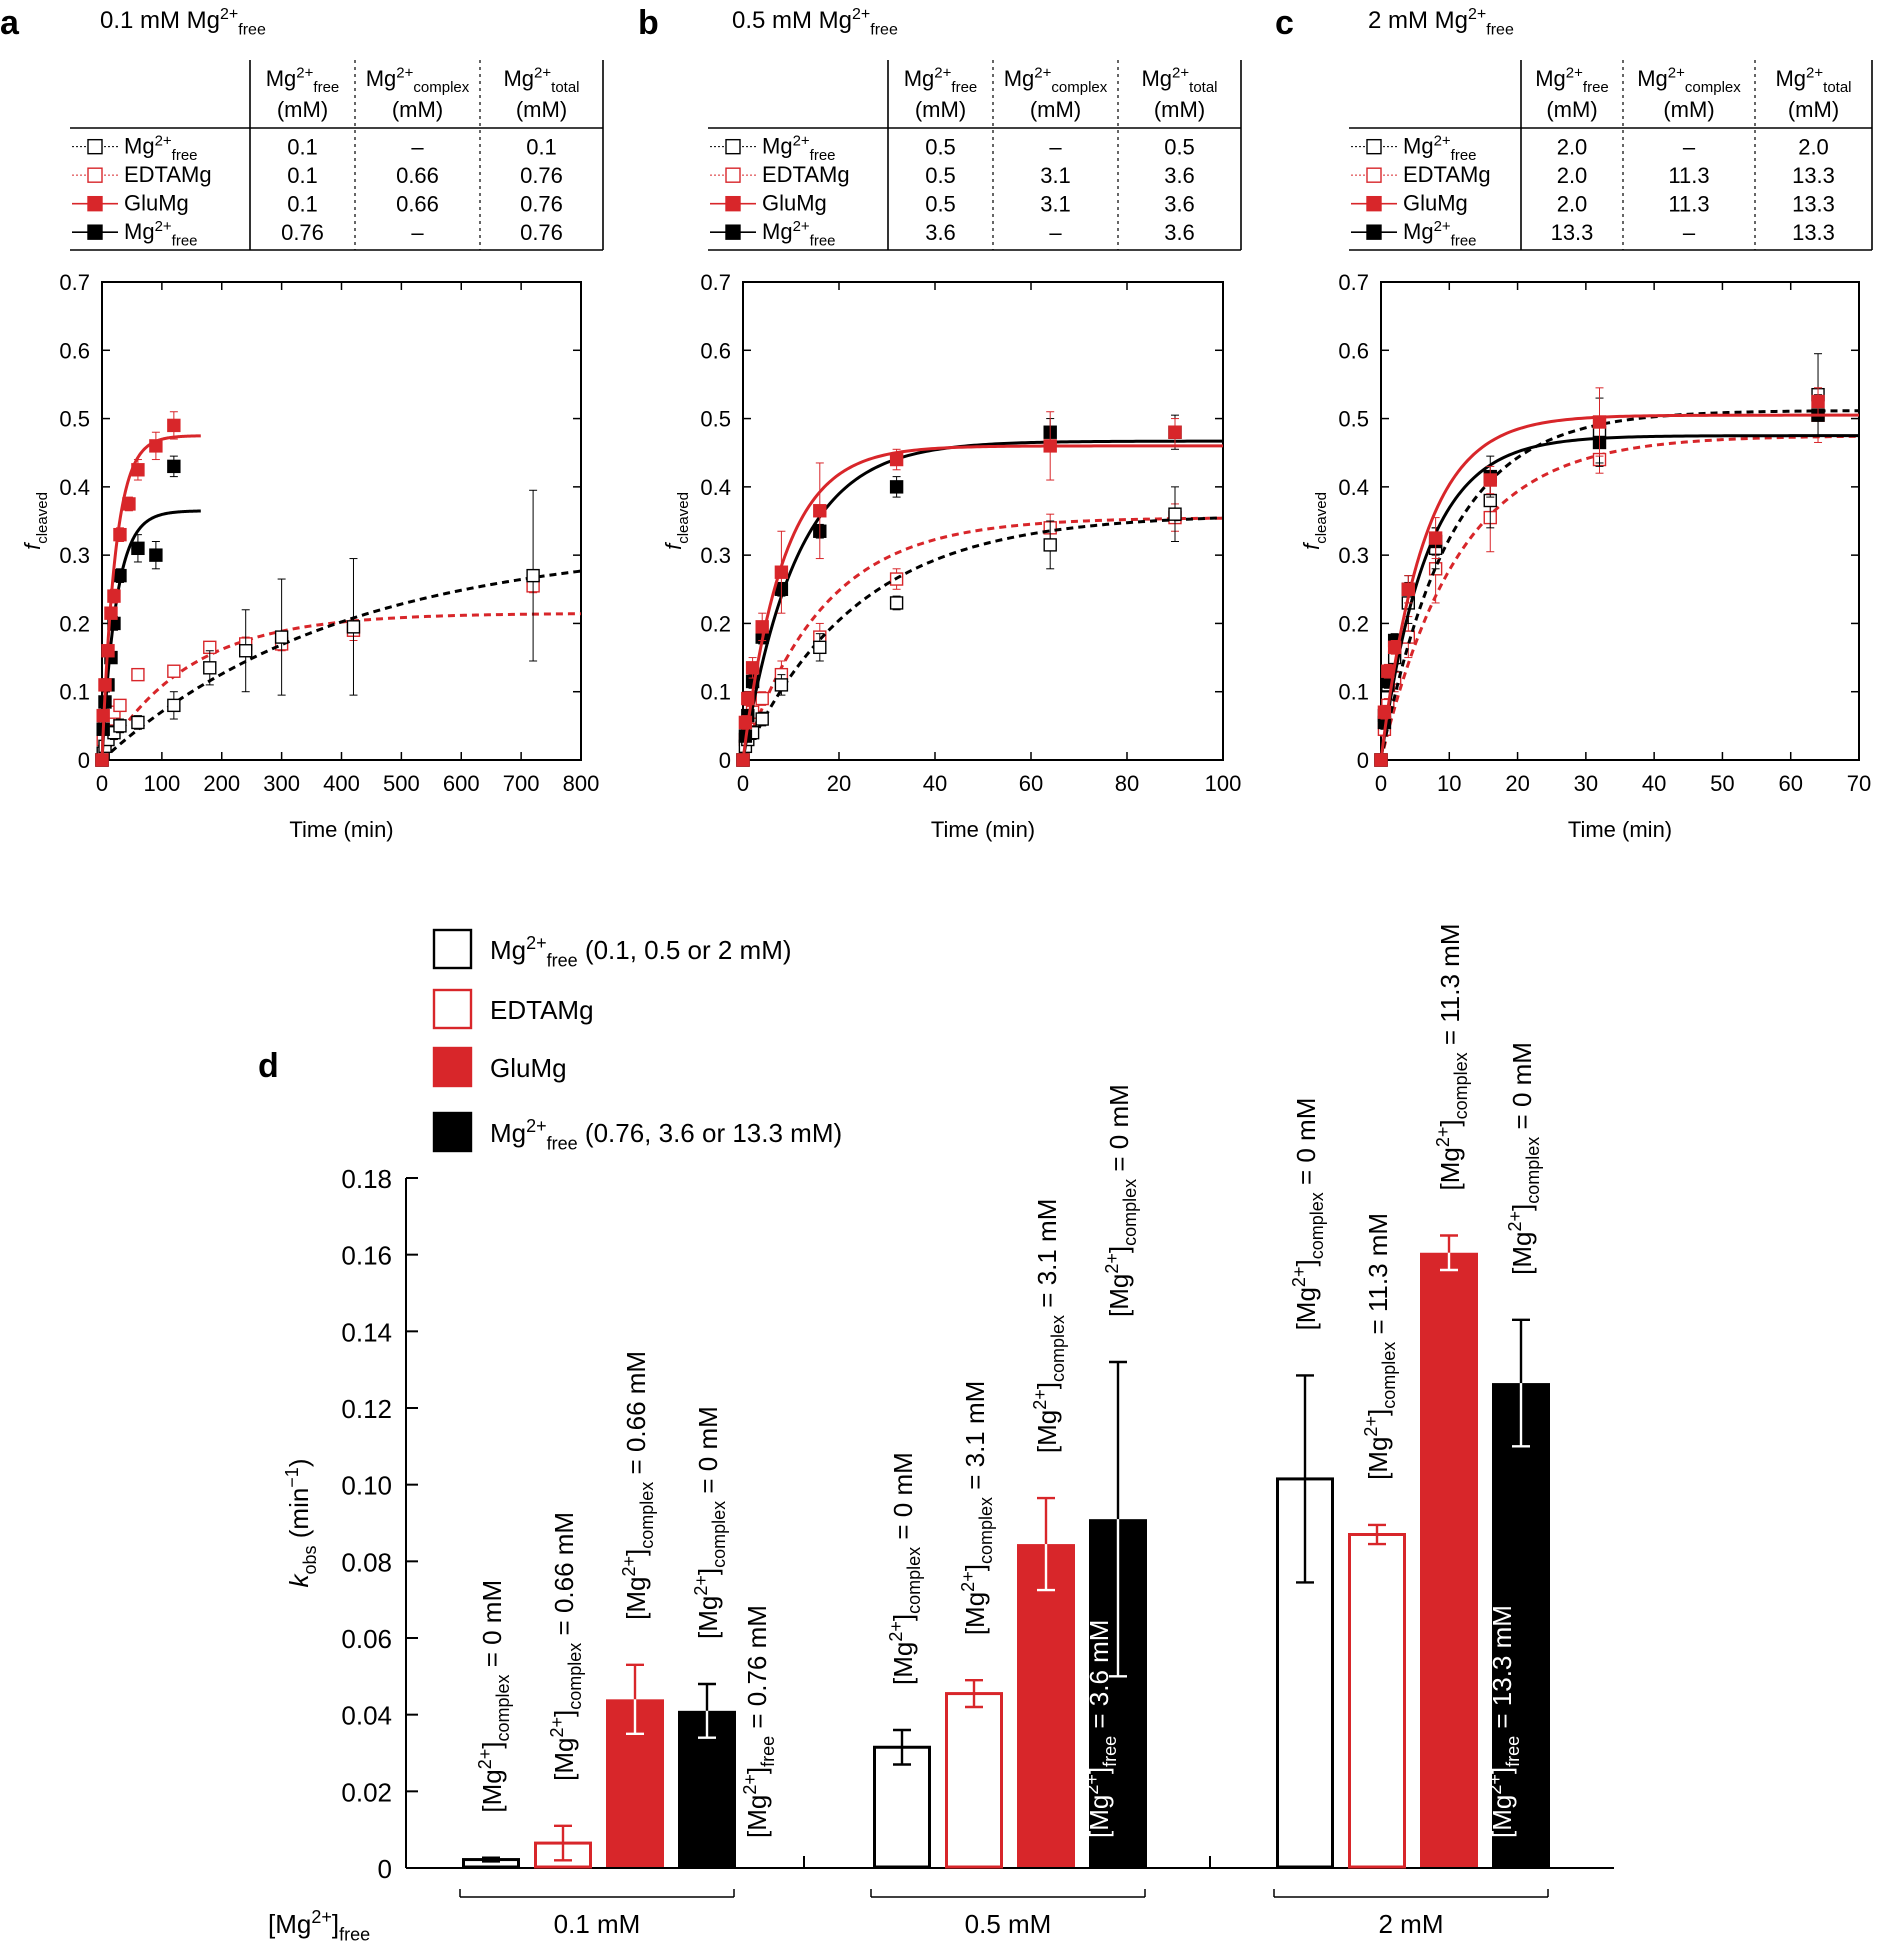 Image resolution: width=1877 pixels, height=1943 pixels. Describe the element at coordinates (1620, 829) in the screenshot. I see `x-axis-label: Time (min)` at that location.